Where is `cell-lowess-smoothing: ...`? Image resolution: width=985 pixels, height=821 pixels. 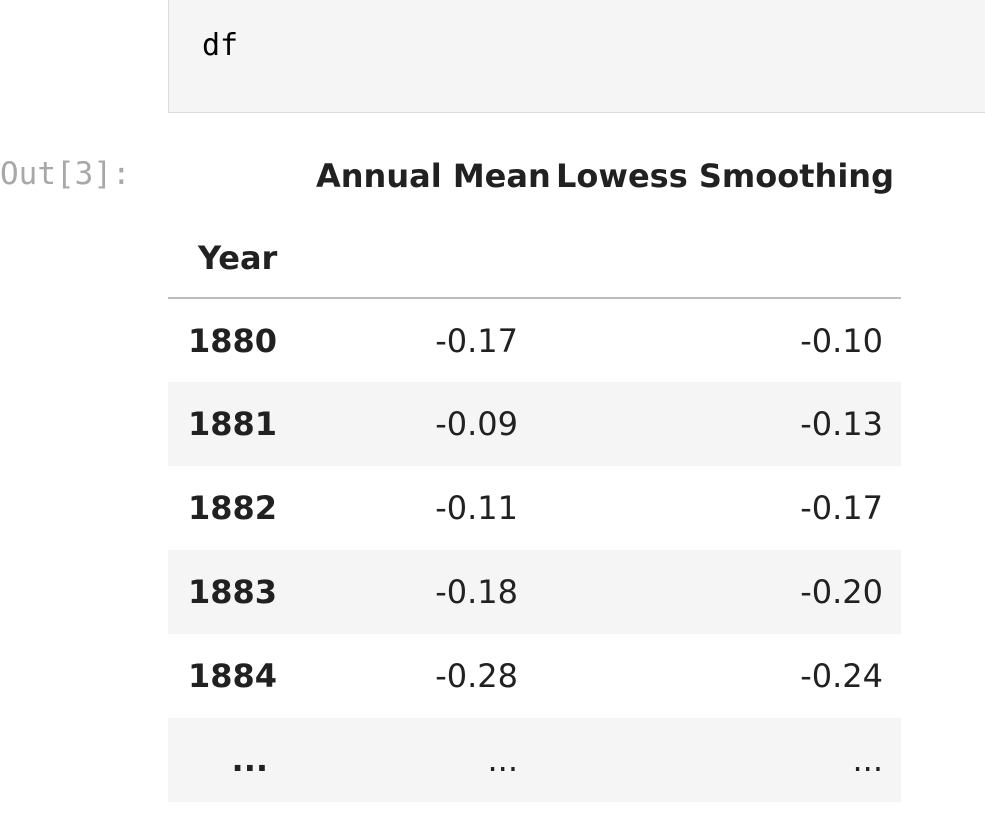
cell-lowess-smoothing: ... is located at coordinates (867, 760).